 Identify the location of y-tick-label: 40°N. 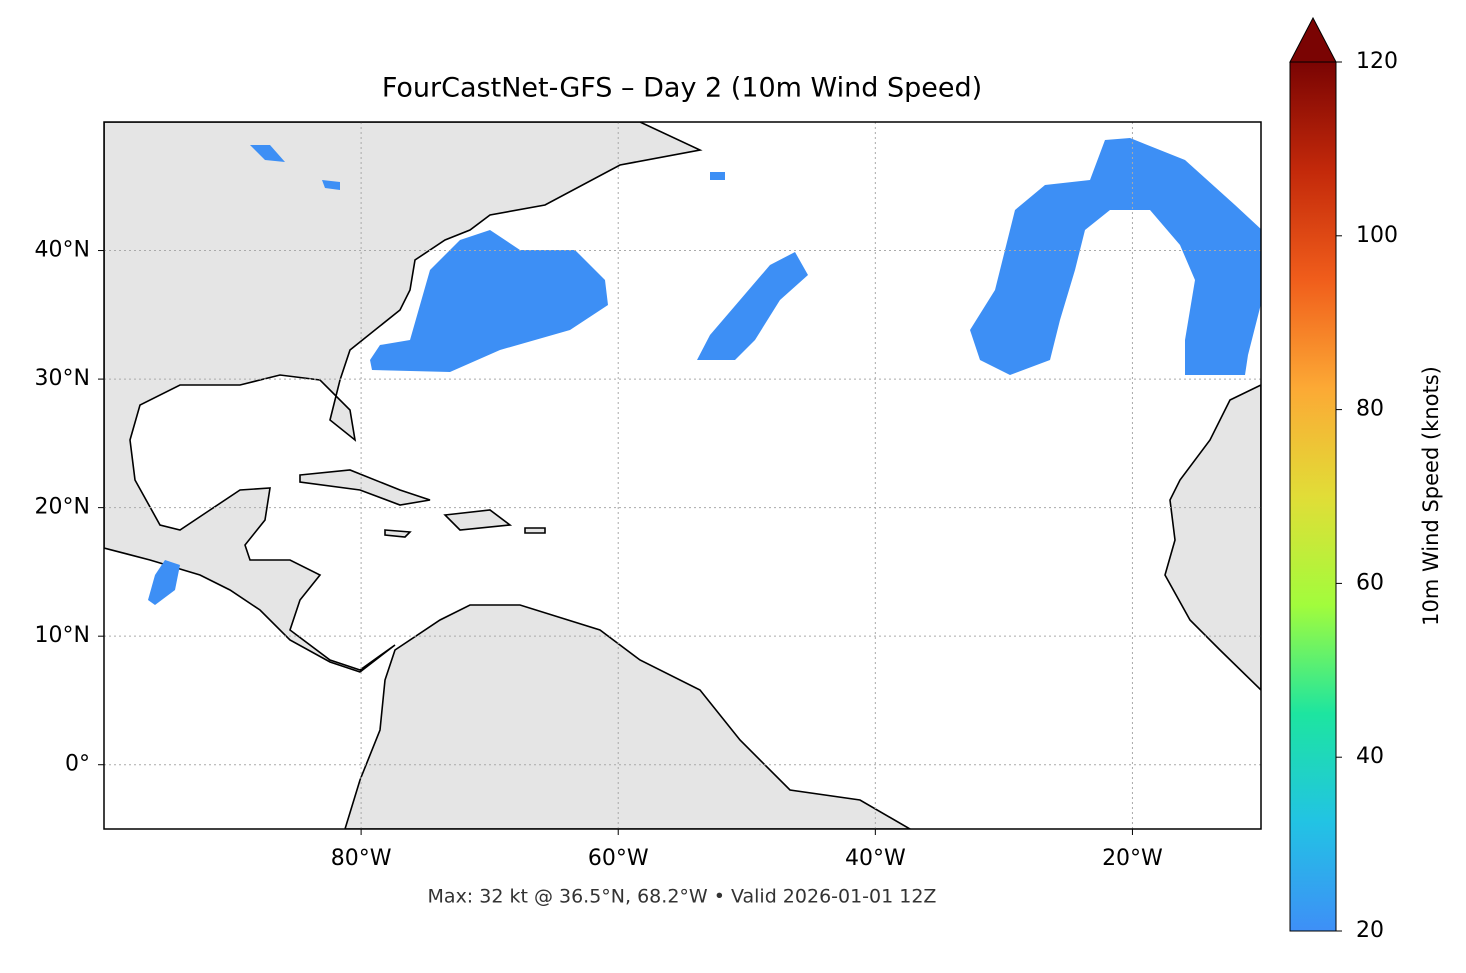
(62, 250).